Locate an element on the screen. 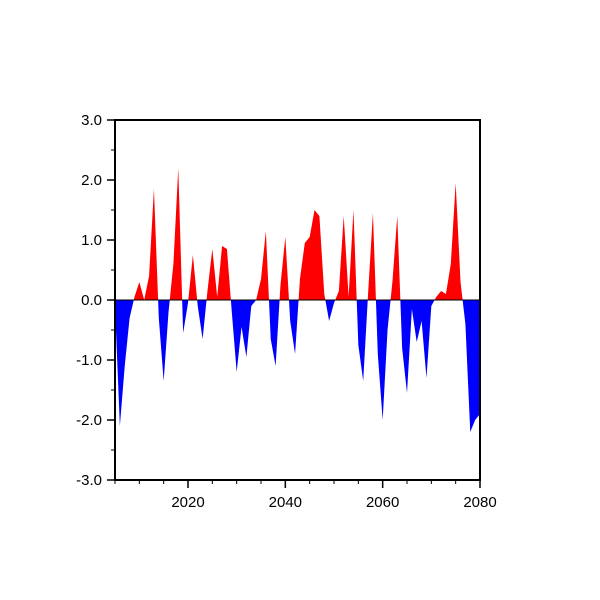  y-tick-label: 0.0 is located at coordinates (91, 300).